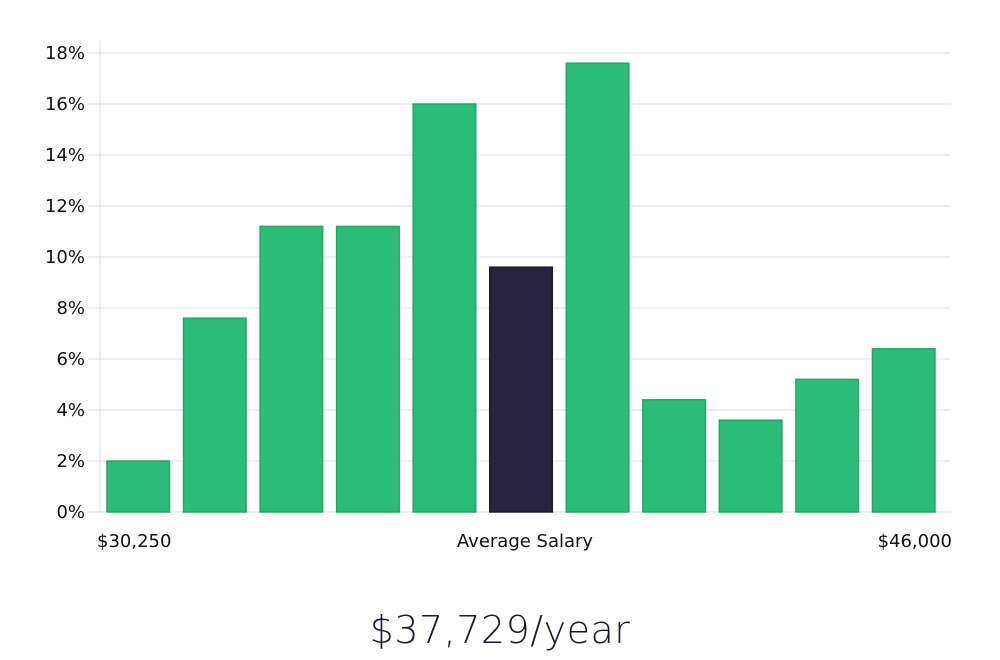  What do you see at coordinates (70, 410) in the screenshot?
I see `y-tick-label: 4%` at bounding box center [70, 410].